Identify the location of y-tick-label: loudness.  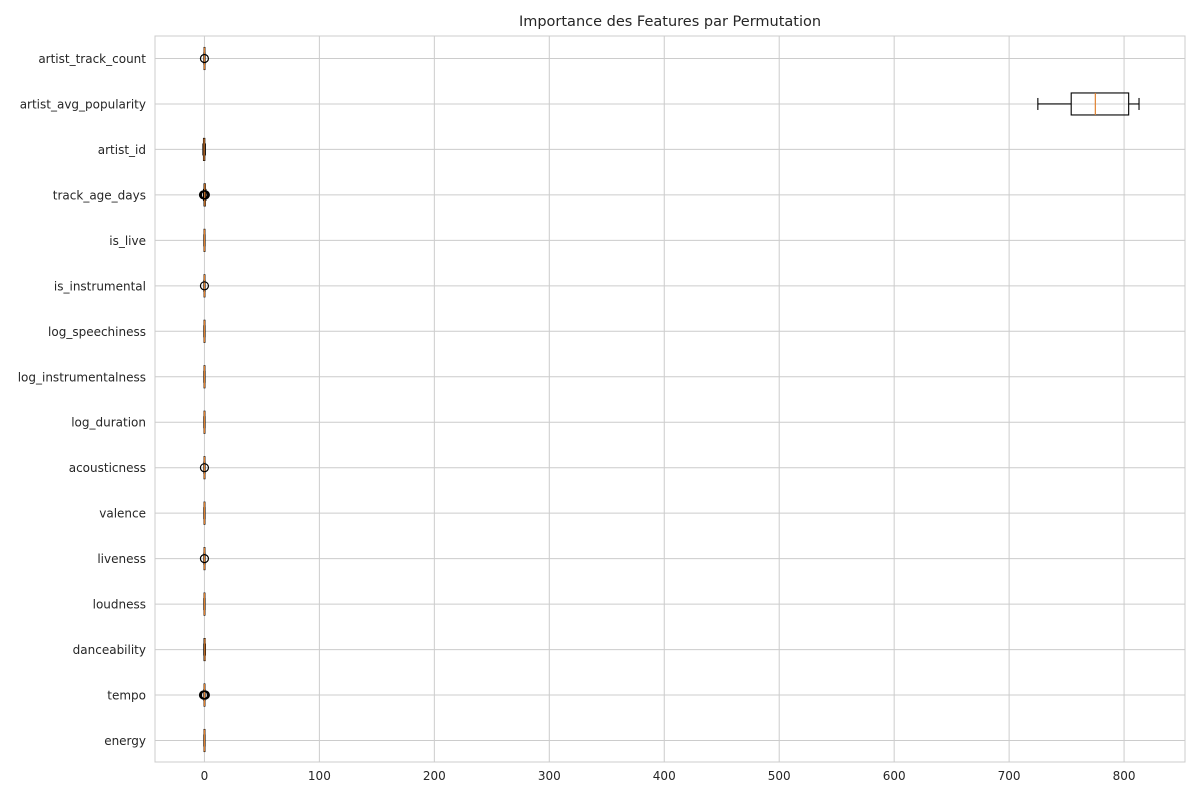
(119, 605).